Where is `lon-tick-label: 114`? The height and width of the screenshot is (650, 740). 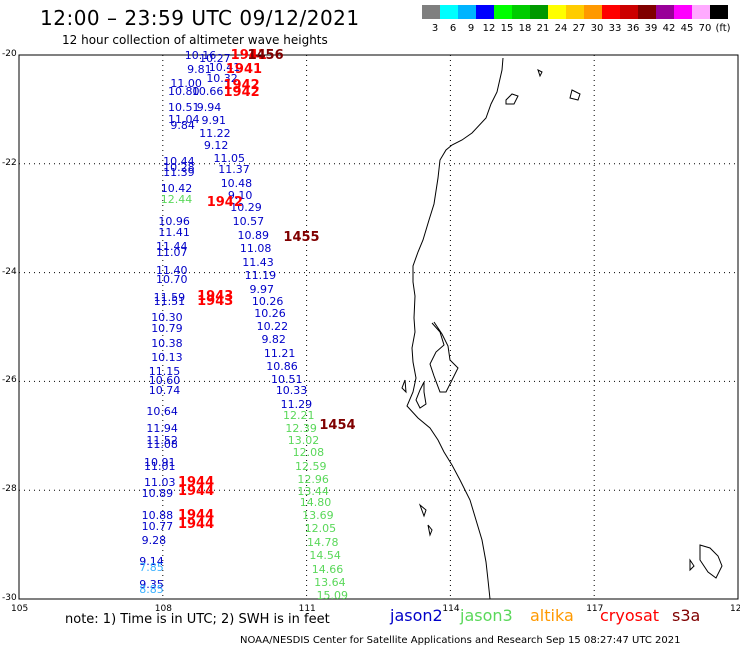
lon-tick-label: 114 is located at coordinates (451, 609).